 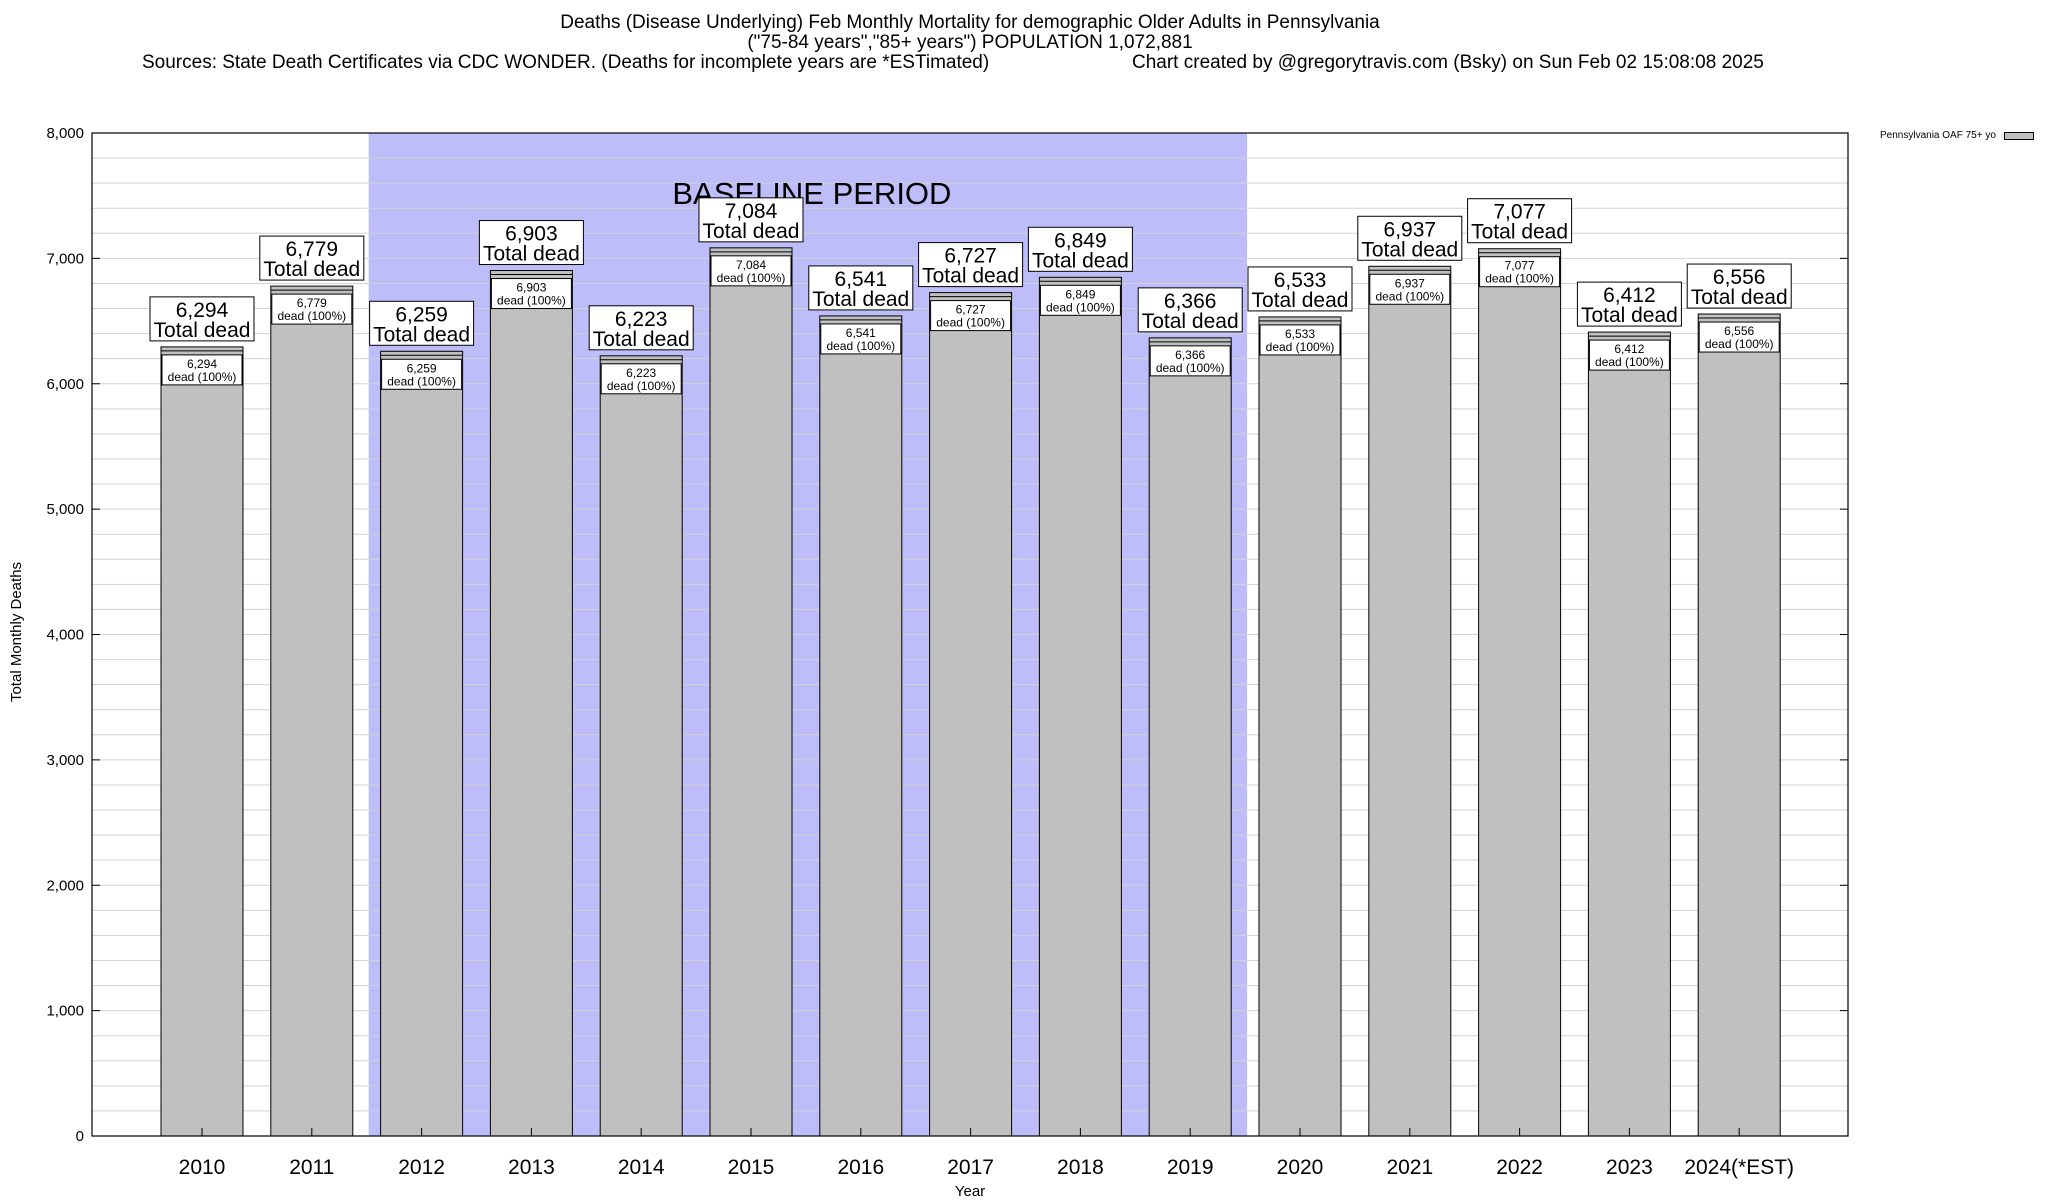 I want to click on y-tick-label: 5,000, so click(x=65, y=509).